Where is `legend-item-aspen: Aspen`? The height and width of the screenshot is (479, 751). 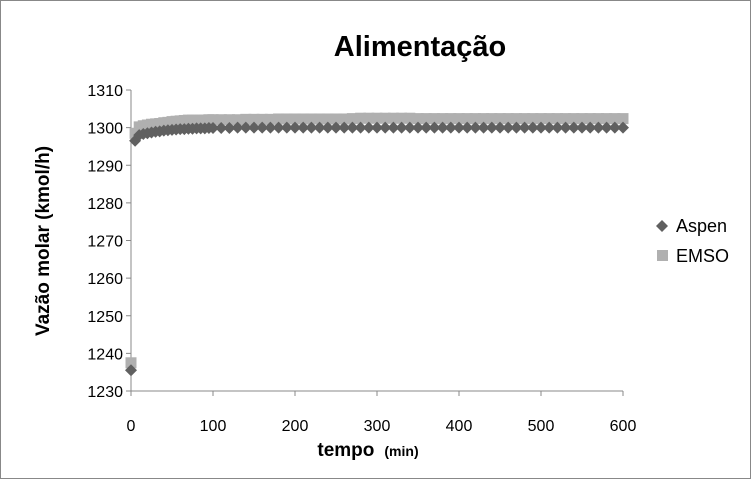 legend-item-aspen: Aspen is located at coordinates (691, 226).